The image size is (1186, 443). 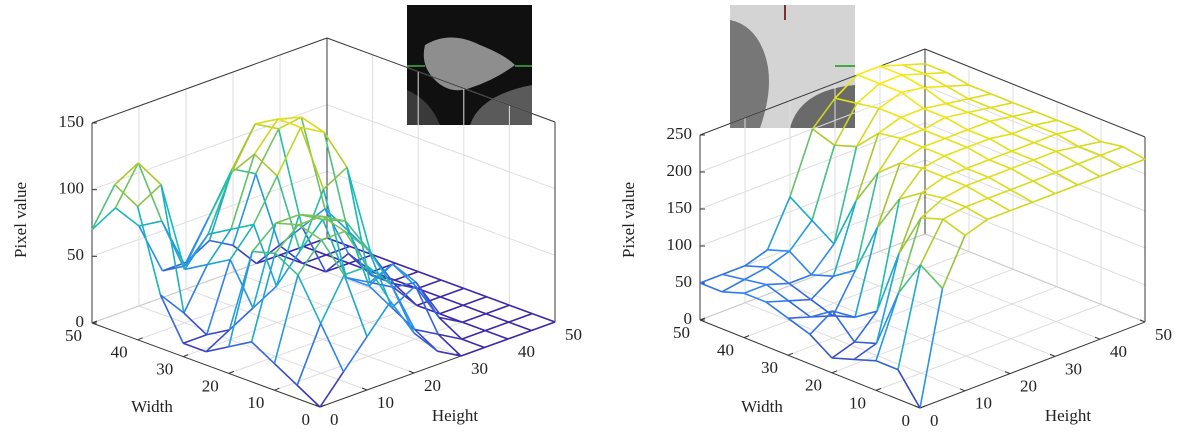 What do you see at coordinates (573, 334) in the screenshot?
I see `y-tick-label: 50` at bounding box center [573, 334].